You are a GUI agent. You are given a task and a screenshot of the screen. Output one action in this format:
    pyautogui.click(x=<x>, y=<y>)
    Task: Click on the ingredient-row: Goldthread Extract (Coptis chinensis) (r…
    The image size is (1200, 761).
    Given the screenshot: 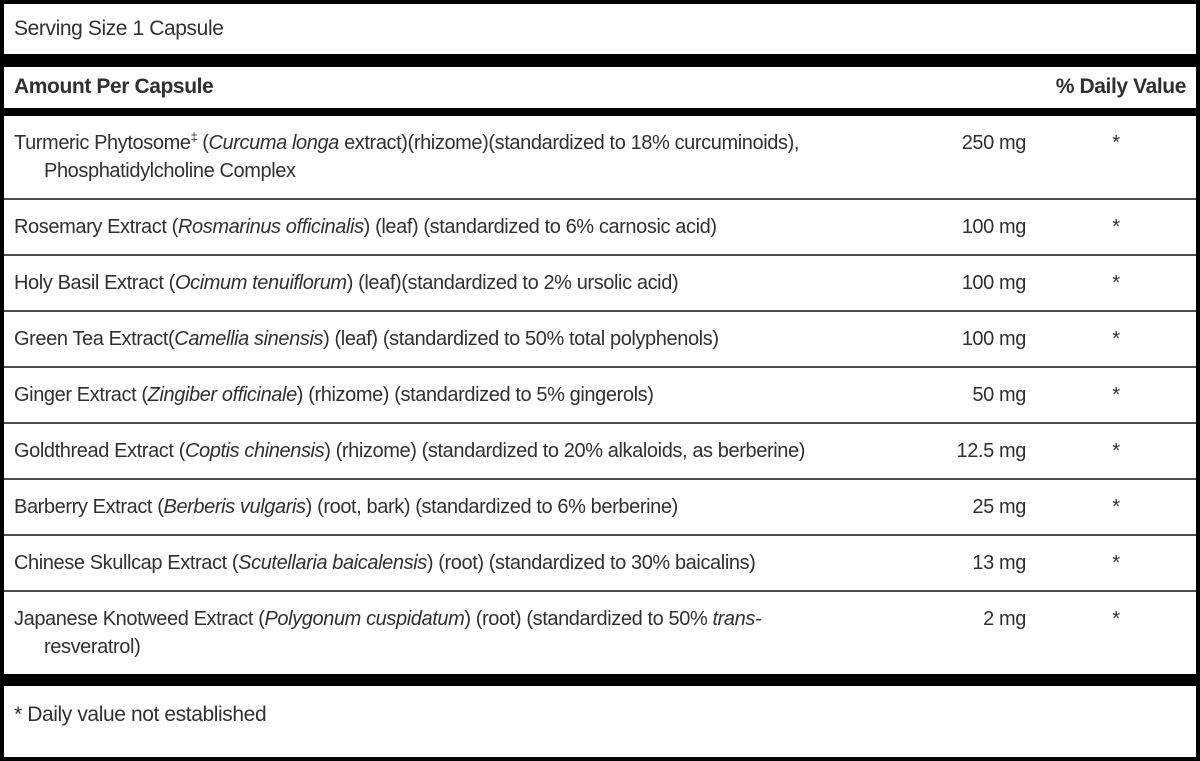 What is the action you would take?
    pyautogui.click(x=600, y=452)
    